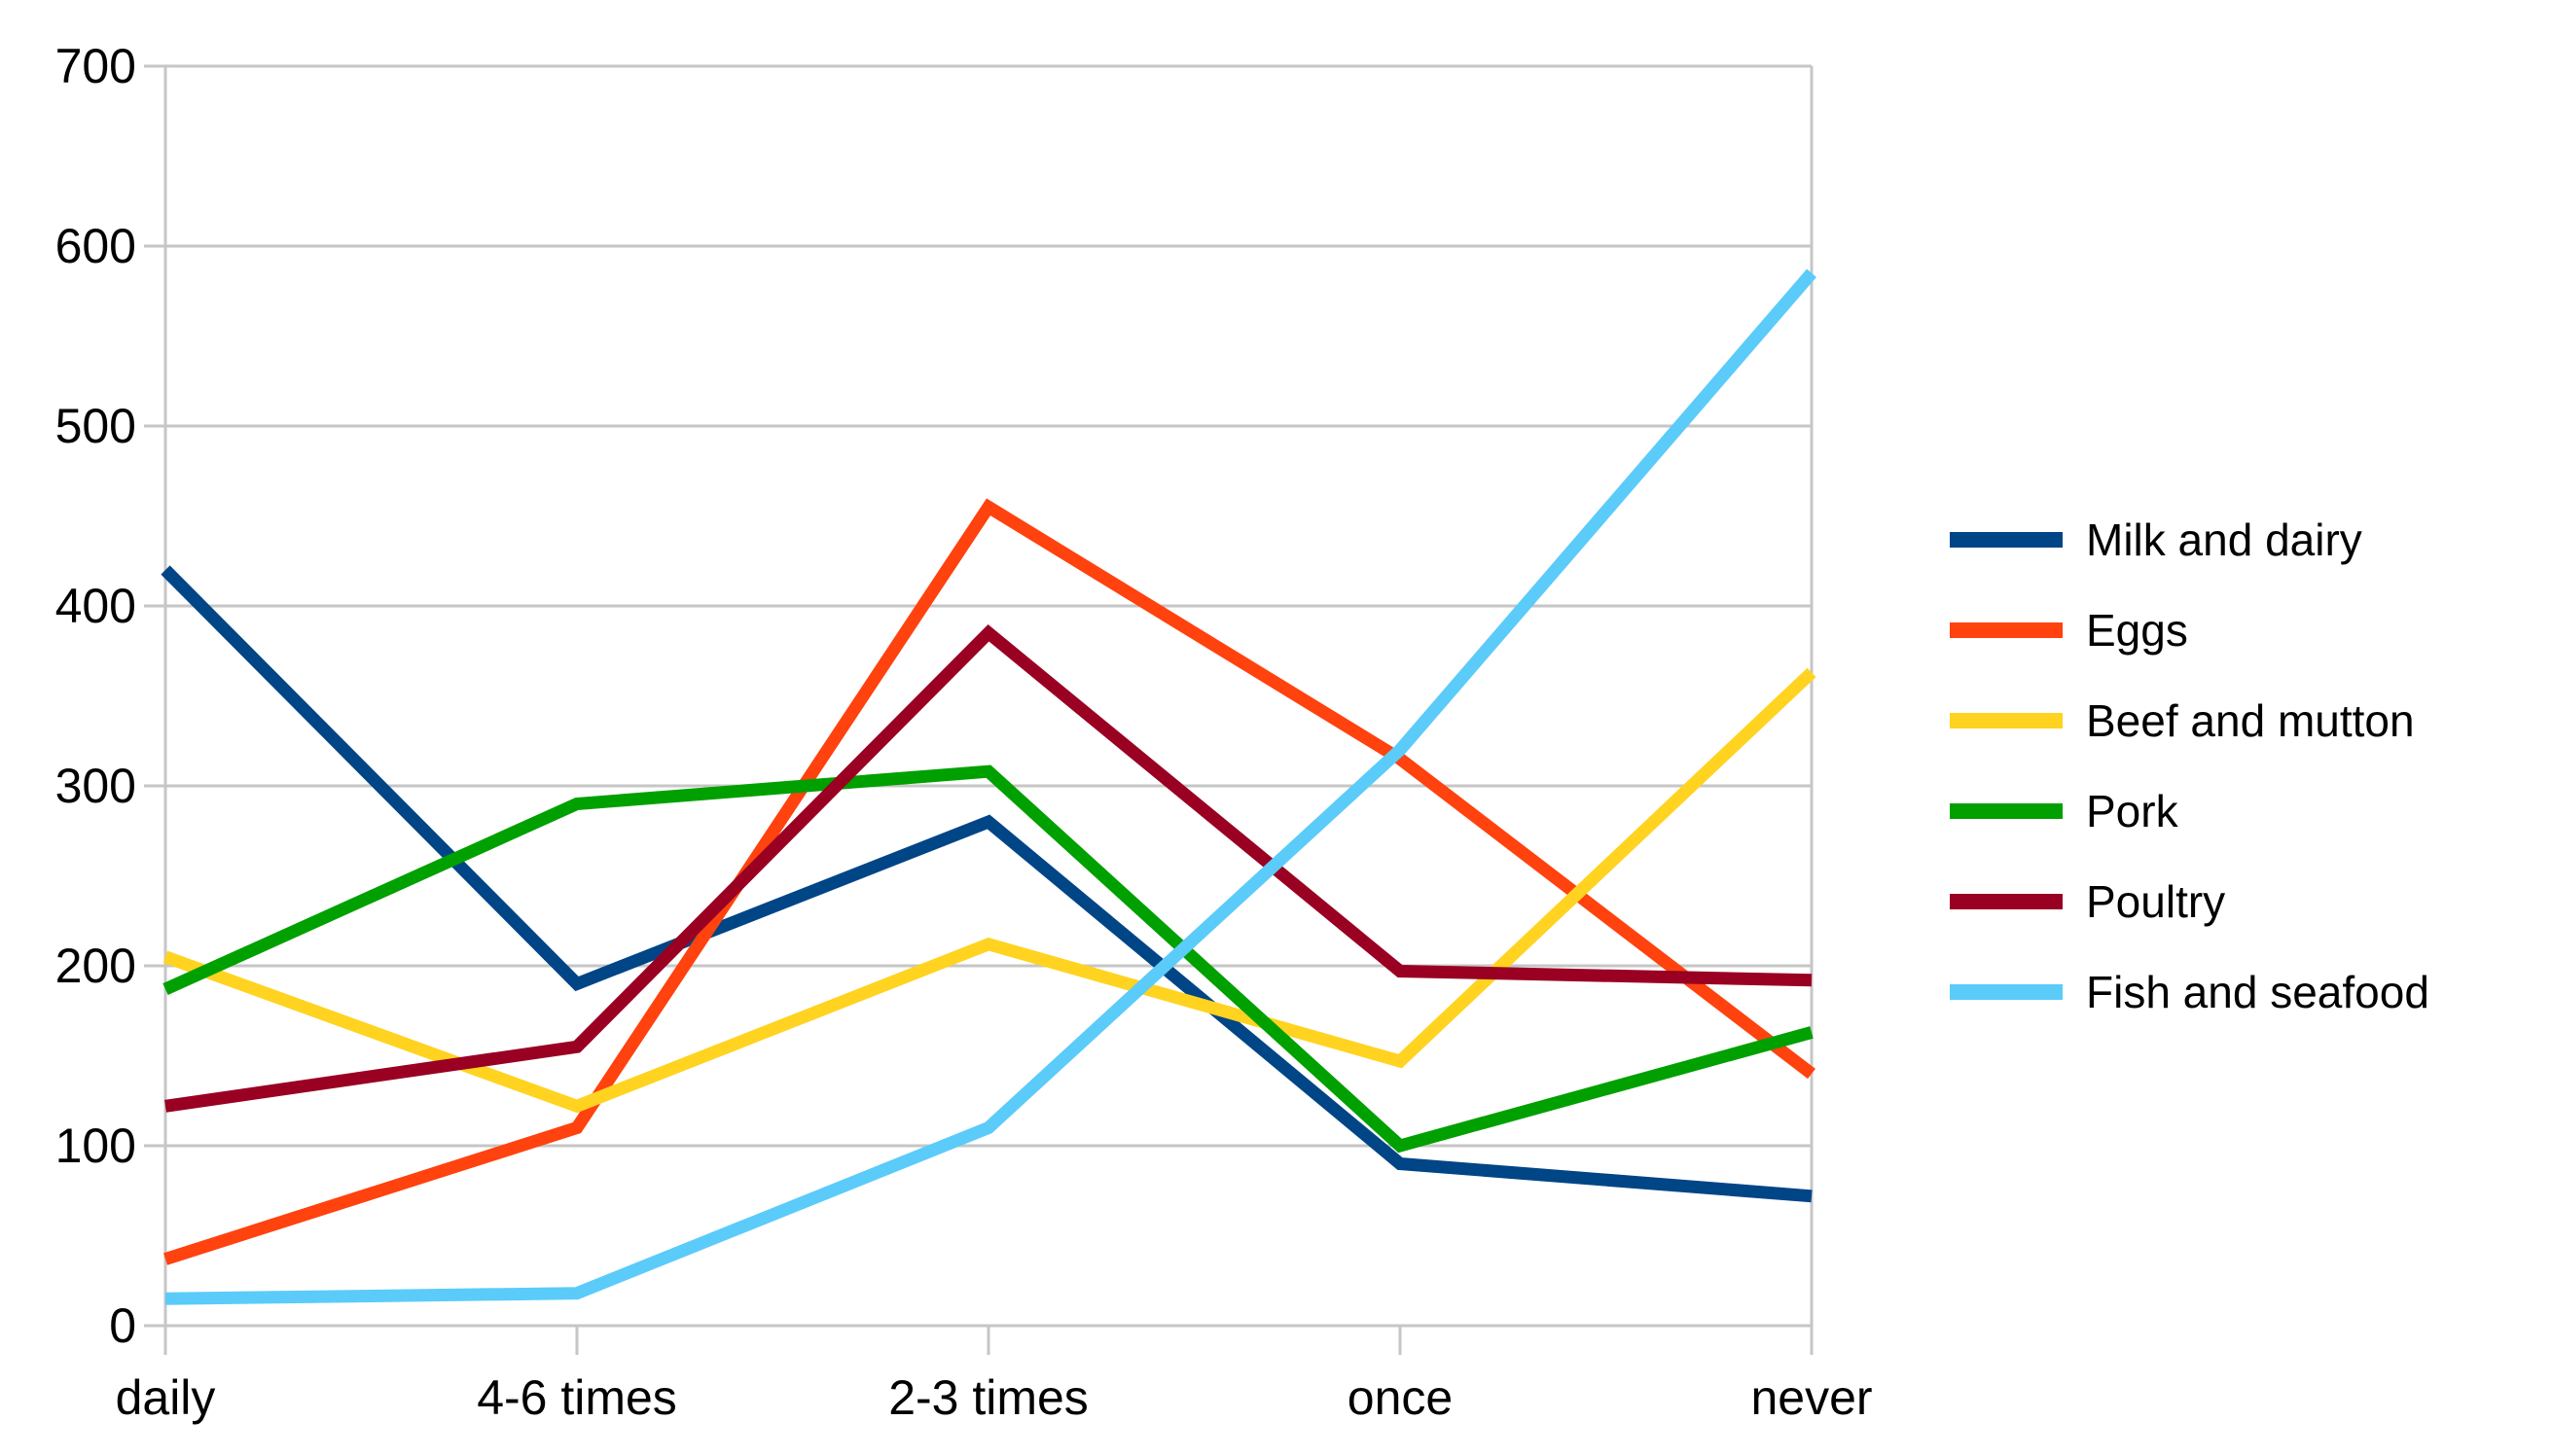  I want to click on legend-item: Beef and mutton, so click(2189, 720).